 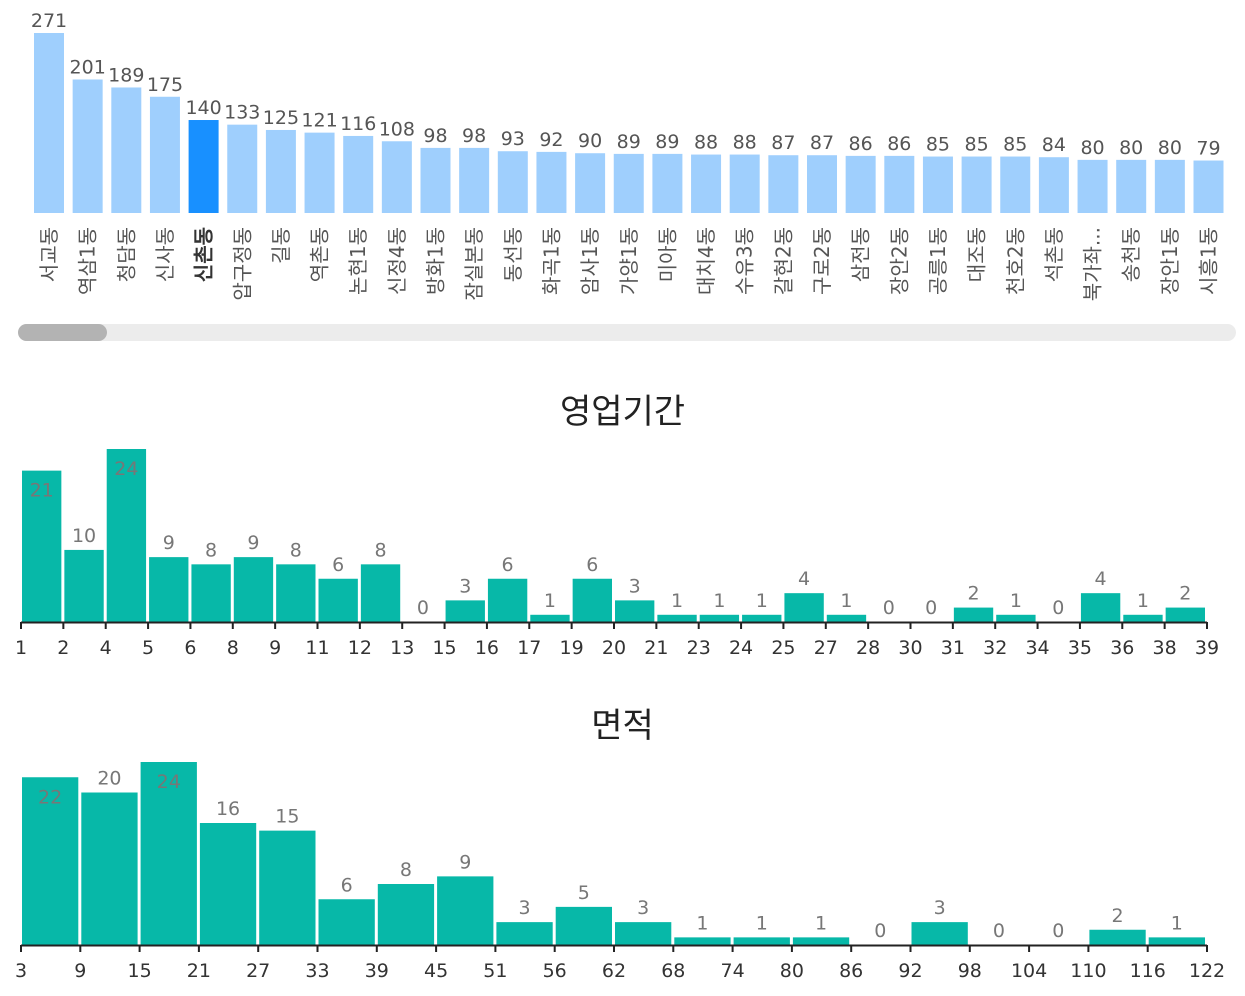 I want to click on category-label: 동선동, so click(x=513, y=254).